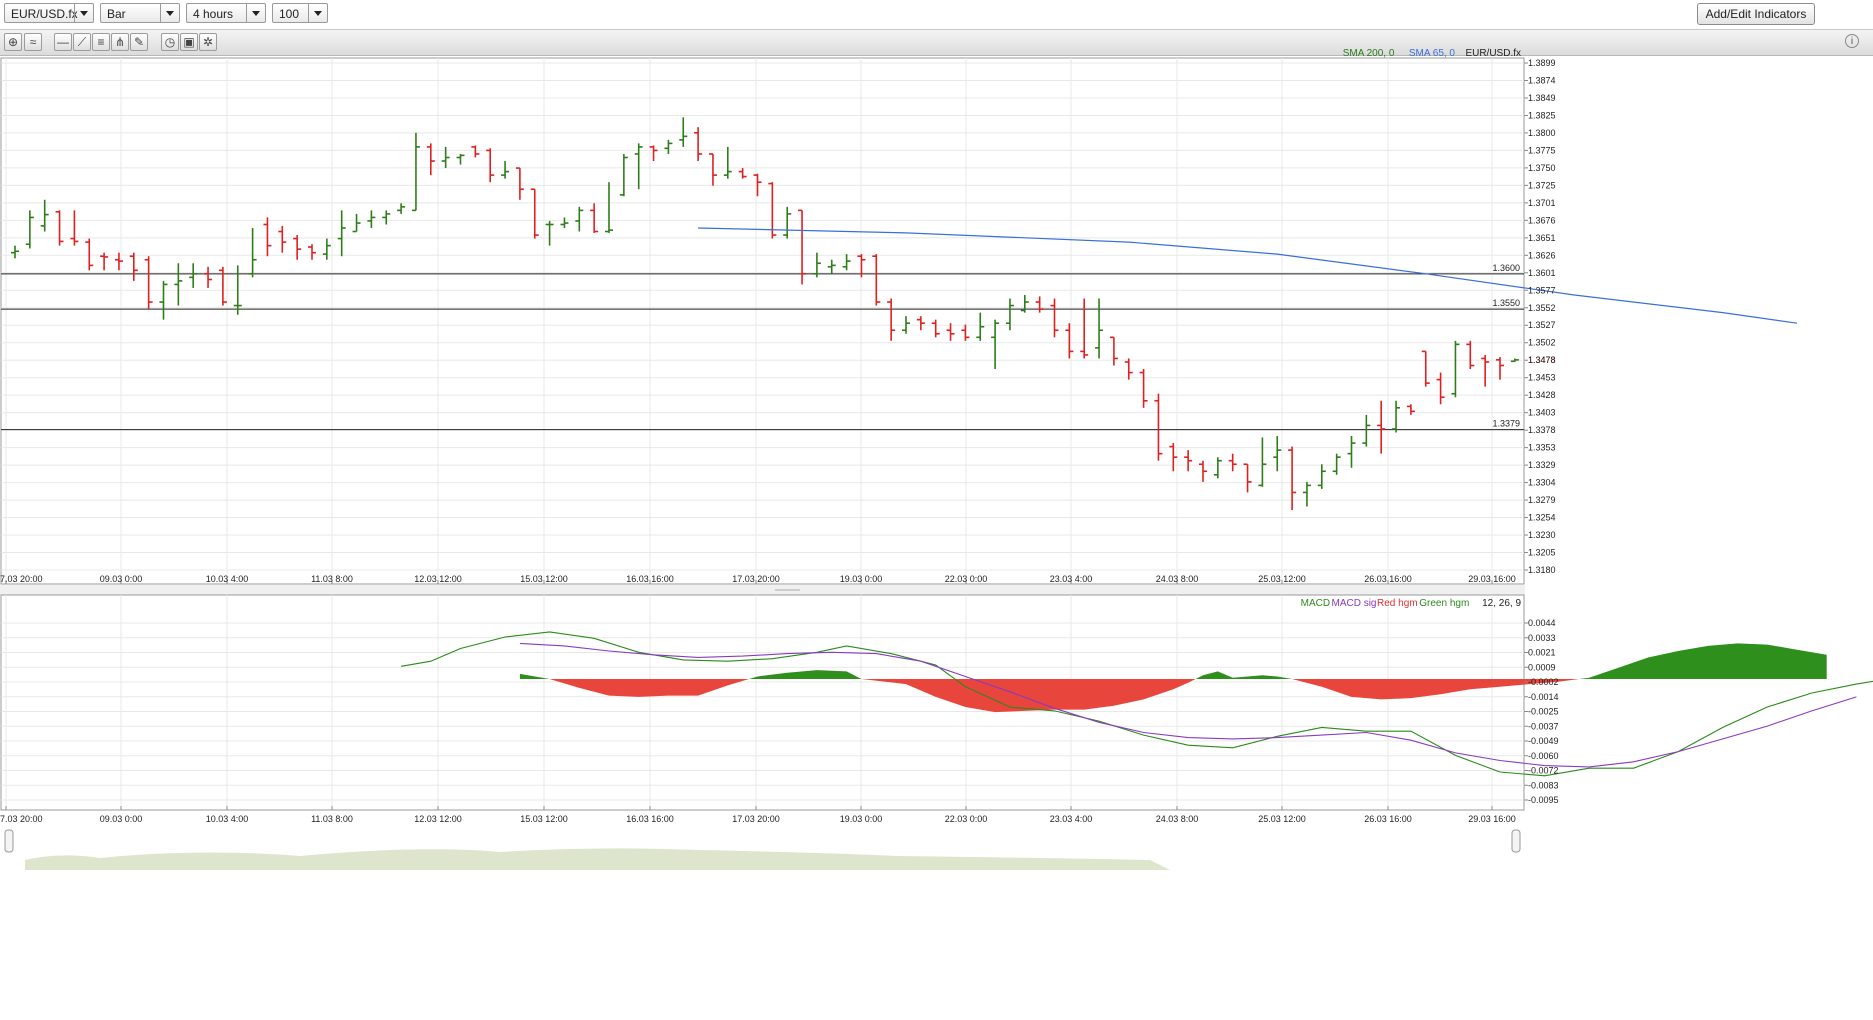 This screenshot has height=1020, width=1873. What do you see at coordinates (63, 42) in the screenshot?
I see `horizontal-line-icon: —` at bounding box center [63, 42].